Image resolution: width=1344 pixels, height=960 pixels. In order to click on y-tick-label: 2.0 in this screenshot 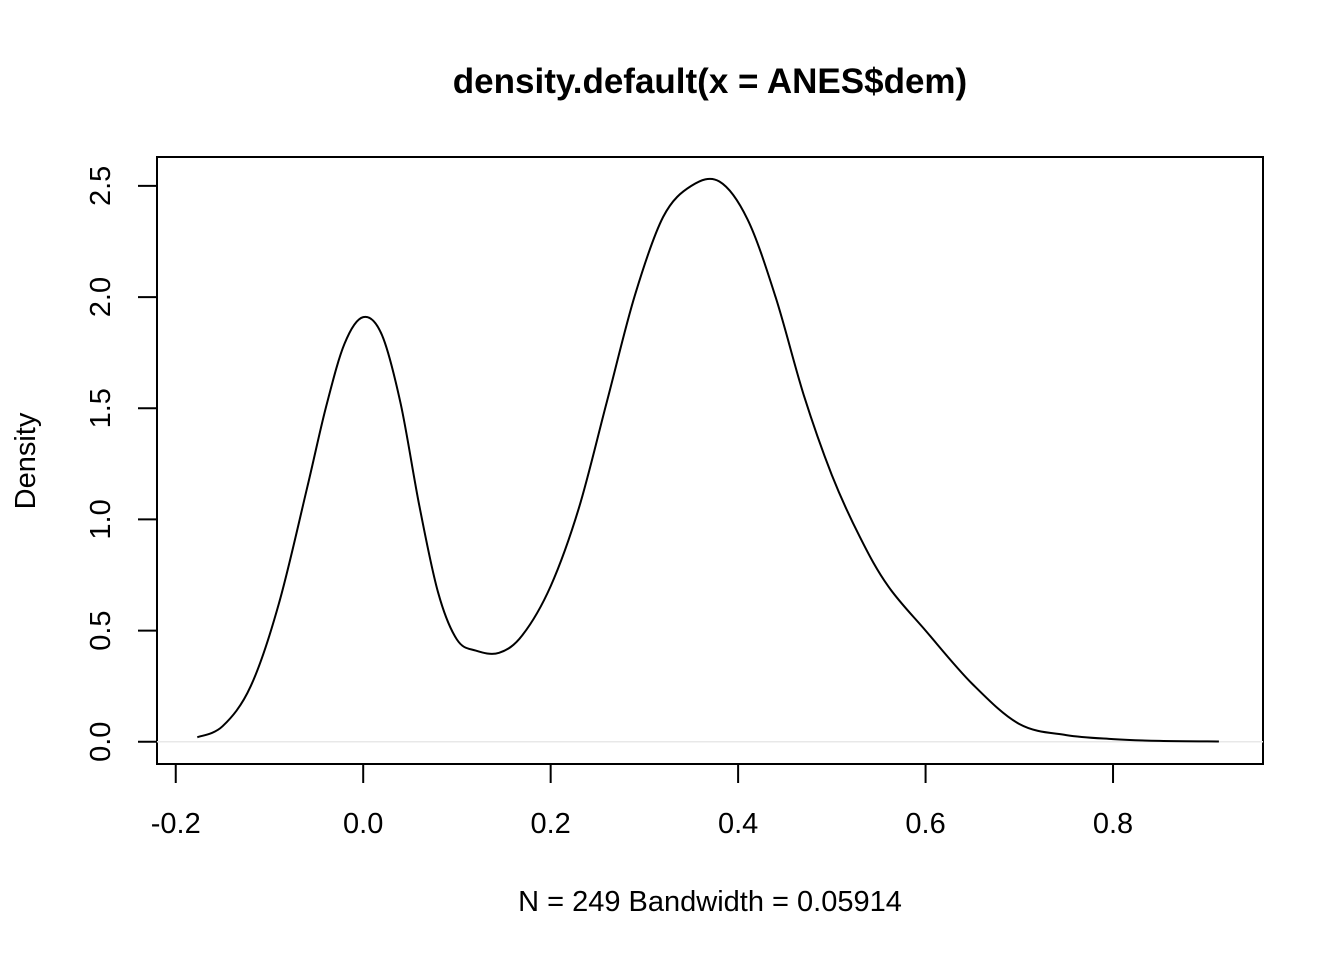, I will do `click(101, 297)`.